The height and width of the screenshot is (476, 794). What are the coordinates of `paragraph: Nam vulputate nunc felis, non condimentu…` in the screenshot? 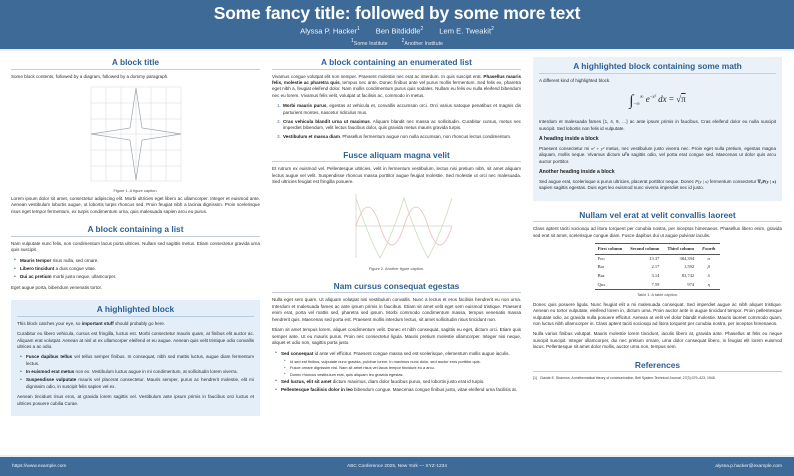 It's located at (135, 246).